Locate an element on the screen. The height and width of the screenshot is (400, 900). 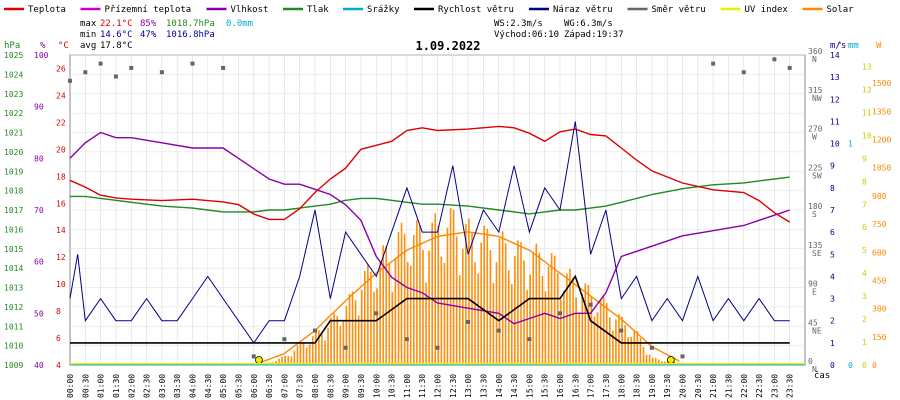
time-tick: 01:00 is located at coordinates (101, 386).